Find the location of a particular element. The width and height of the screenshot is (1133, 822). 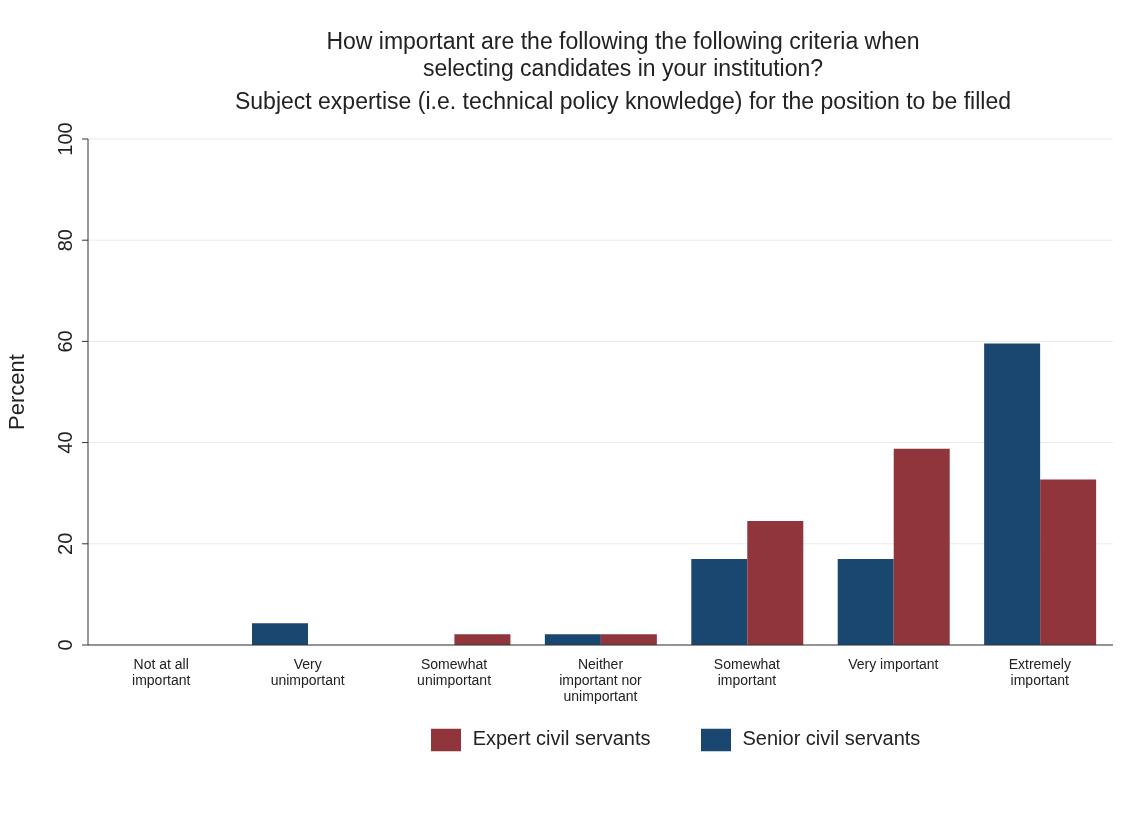

y-tick-label: 100 is located at coordinates (65, 139).